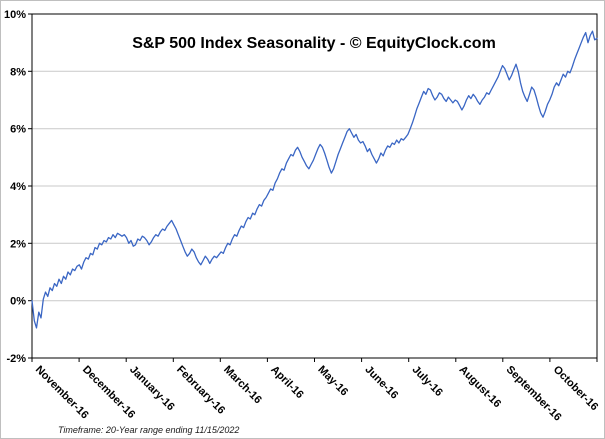 This screenshot has width=605, height=439. I want to click on x-axis-label: June-16, so click(381, 383).